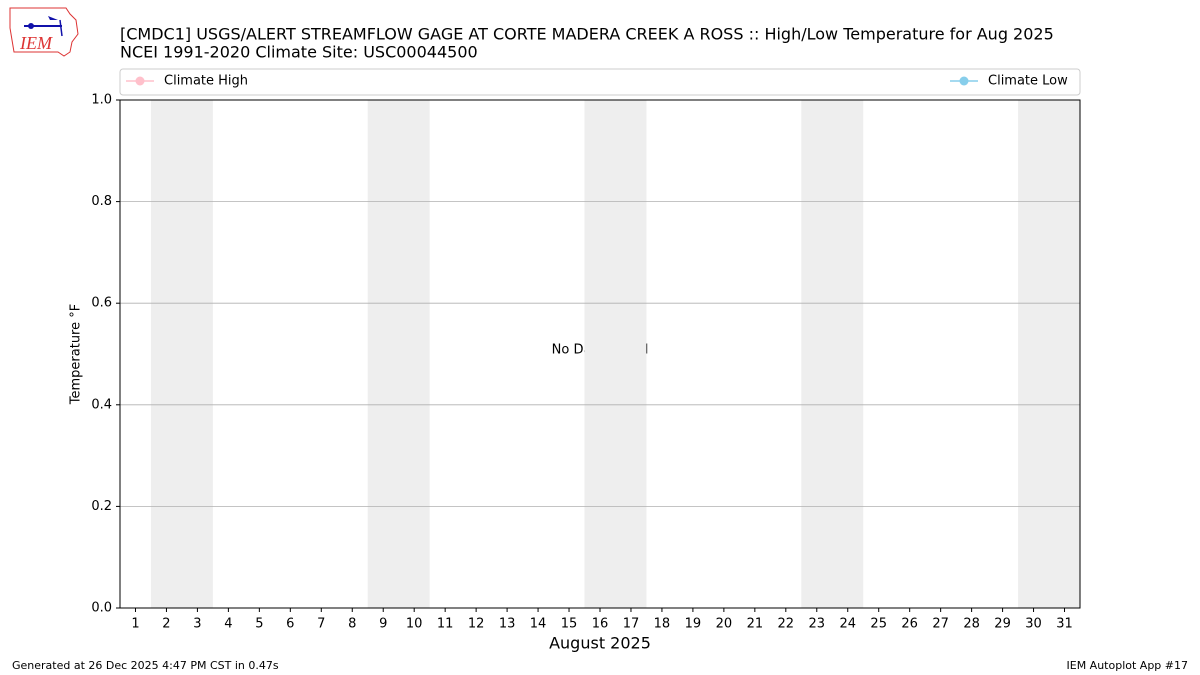  What do you see at coordinates (206, 81) in the screenshot?
I see `legend-label: Climate High` at bounding box center [206, 81].